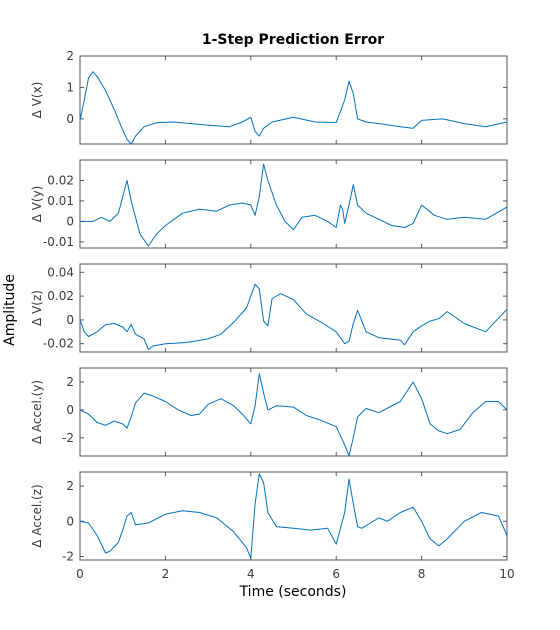  I want to click on y-axis-label: Δ V(y), so click(37, 204).